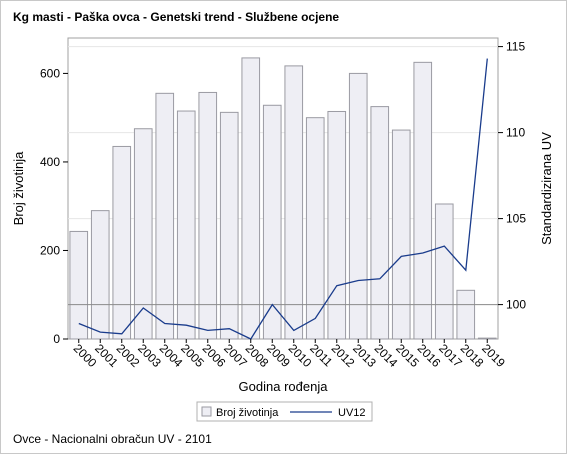  What do you see at coordinates (546, 188) in the screenshot?
I see `y2-axis-title: Standardizirana UV` at bounding box center [546, 188].